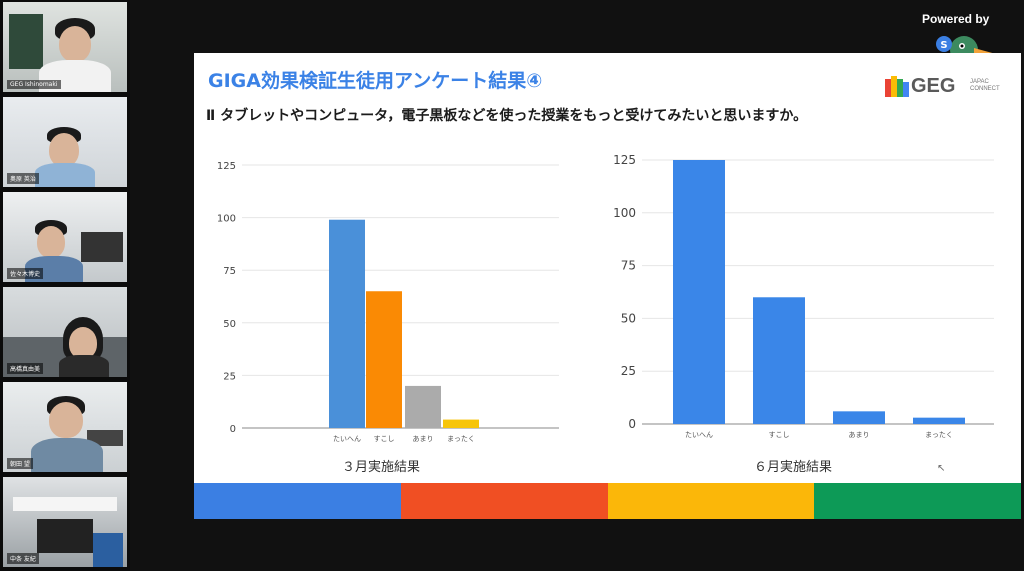 The height and width of the screenshot is (571, 1024). Describe the element at coordinates (65, 285) in the screenshot. I see `participant-sidebar: GEG Ishinomaki 奥原 英治 佐々木博史 高橋真由美 朝田 望` at that location.